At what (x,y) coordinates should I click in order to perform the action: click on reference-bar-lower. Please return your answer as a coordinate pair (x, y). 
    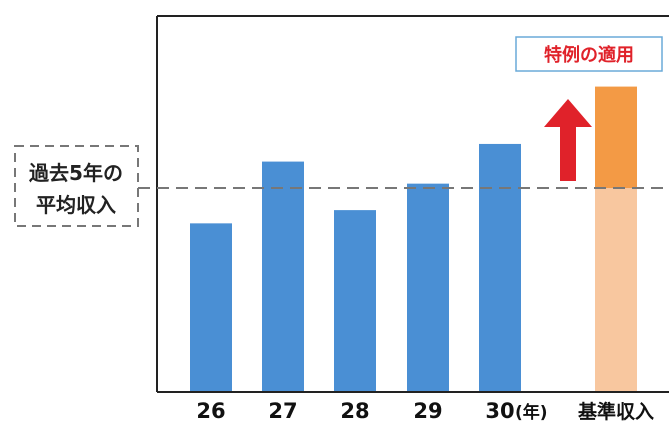
    Looking at the image, I should click on (616, 289).